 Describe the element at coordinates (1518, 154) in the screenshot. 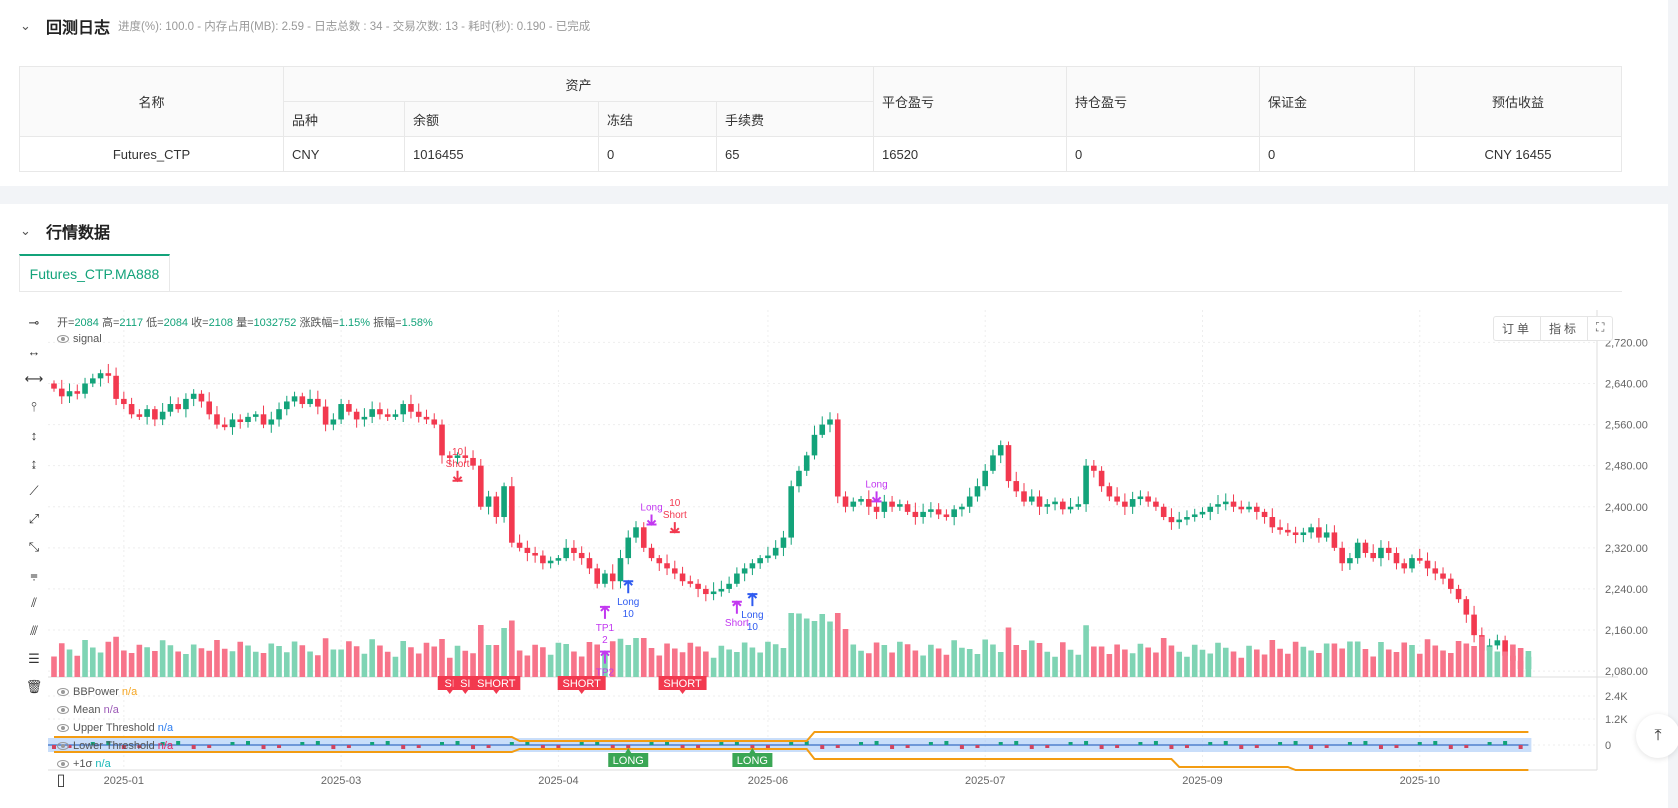

I see `cell-est-profit: CNY 16455` at that location.